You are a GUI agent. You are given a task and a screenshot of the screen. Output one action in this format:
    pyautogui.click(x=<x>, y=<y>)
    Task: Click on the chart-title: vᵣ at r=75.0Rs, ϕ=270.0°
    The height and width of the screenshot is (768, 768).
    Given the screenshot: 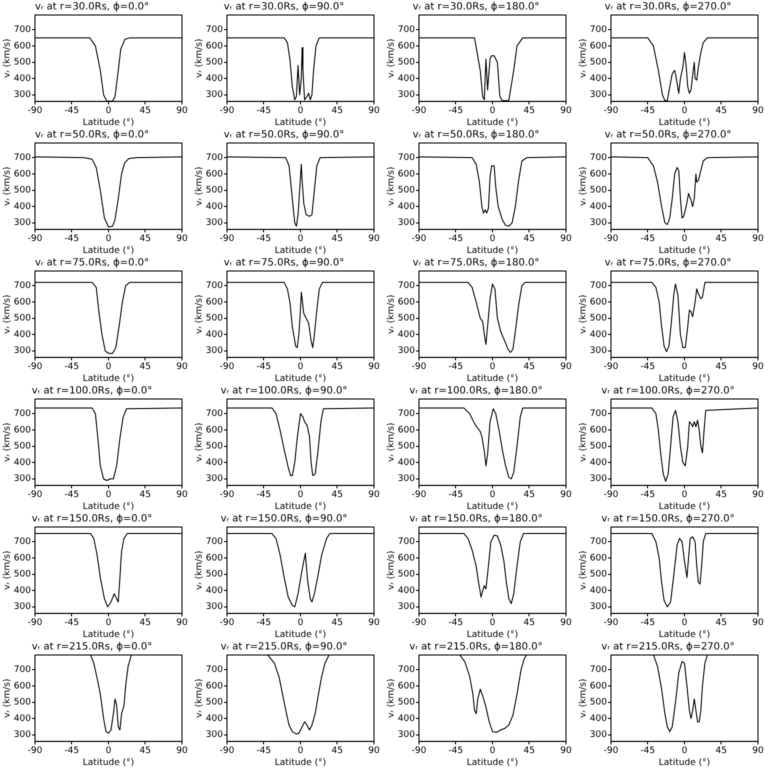 What is the action you would take?
    pyautogui.click(x=668, y=263)
    